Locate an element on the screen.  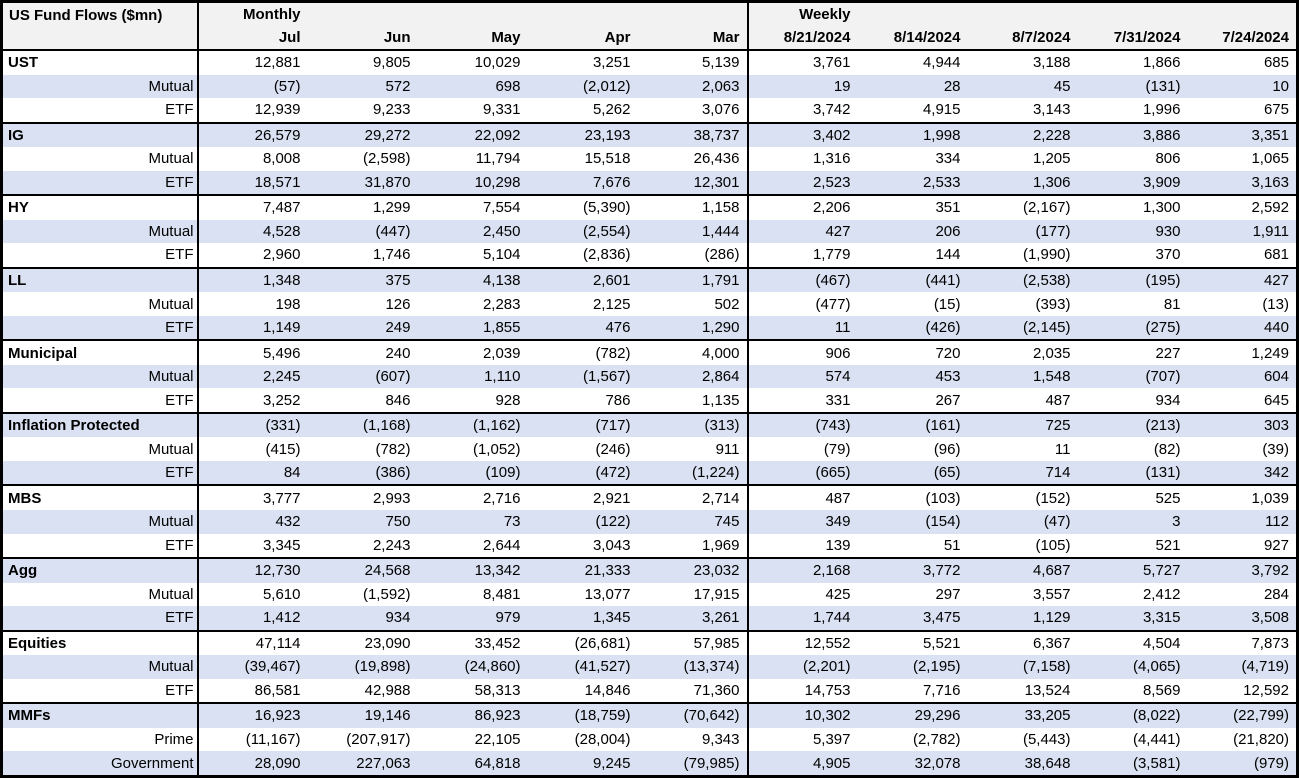
value-cell: 12,939 is located at coordinates (277, 110).